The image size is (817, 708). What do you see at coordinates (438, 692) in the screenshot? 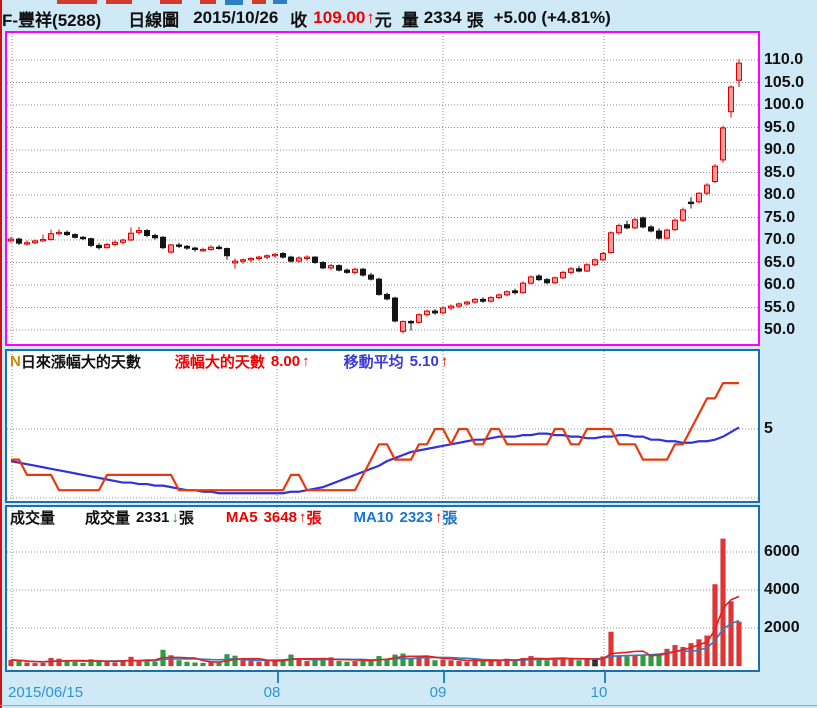
I see `date-axis-label: 09` at bounding box center [438, 692].